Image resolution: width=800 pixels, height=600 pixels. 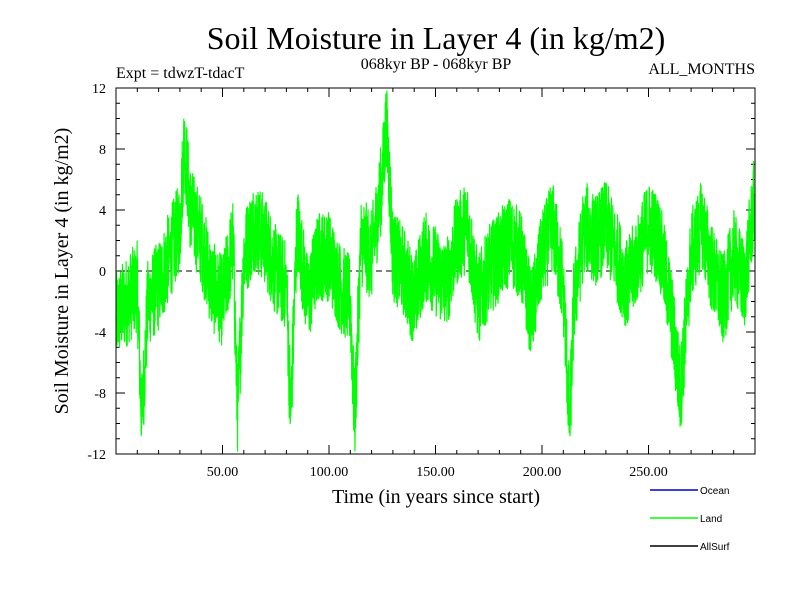 I want to click on x-tick-label: 200.00, so click(x=542, y=472).